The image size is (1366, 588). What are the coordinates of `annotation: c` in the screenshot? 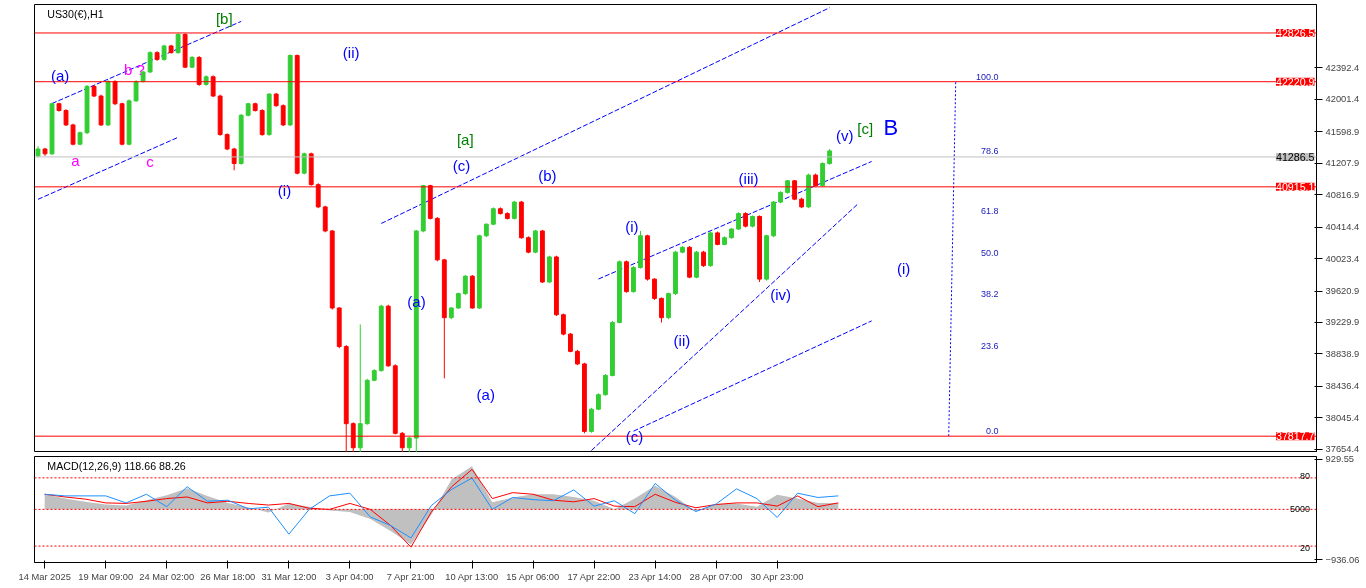 It's located at (150, 162).